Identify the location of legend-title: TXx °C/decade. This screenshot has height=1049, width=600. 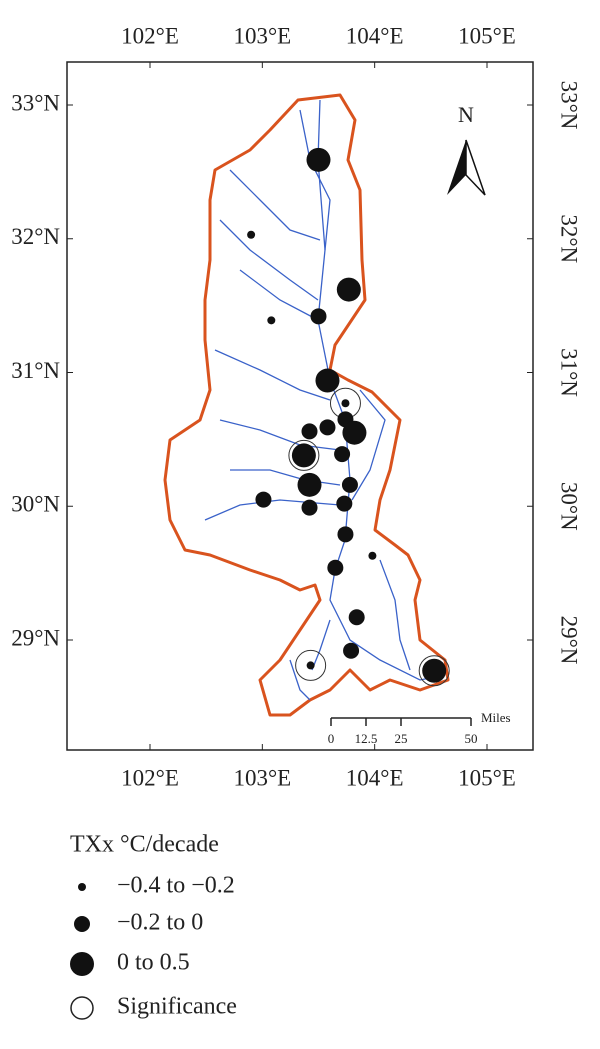
(144, 845).